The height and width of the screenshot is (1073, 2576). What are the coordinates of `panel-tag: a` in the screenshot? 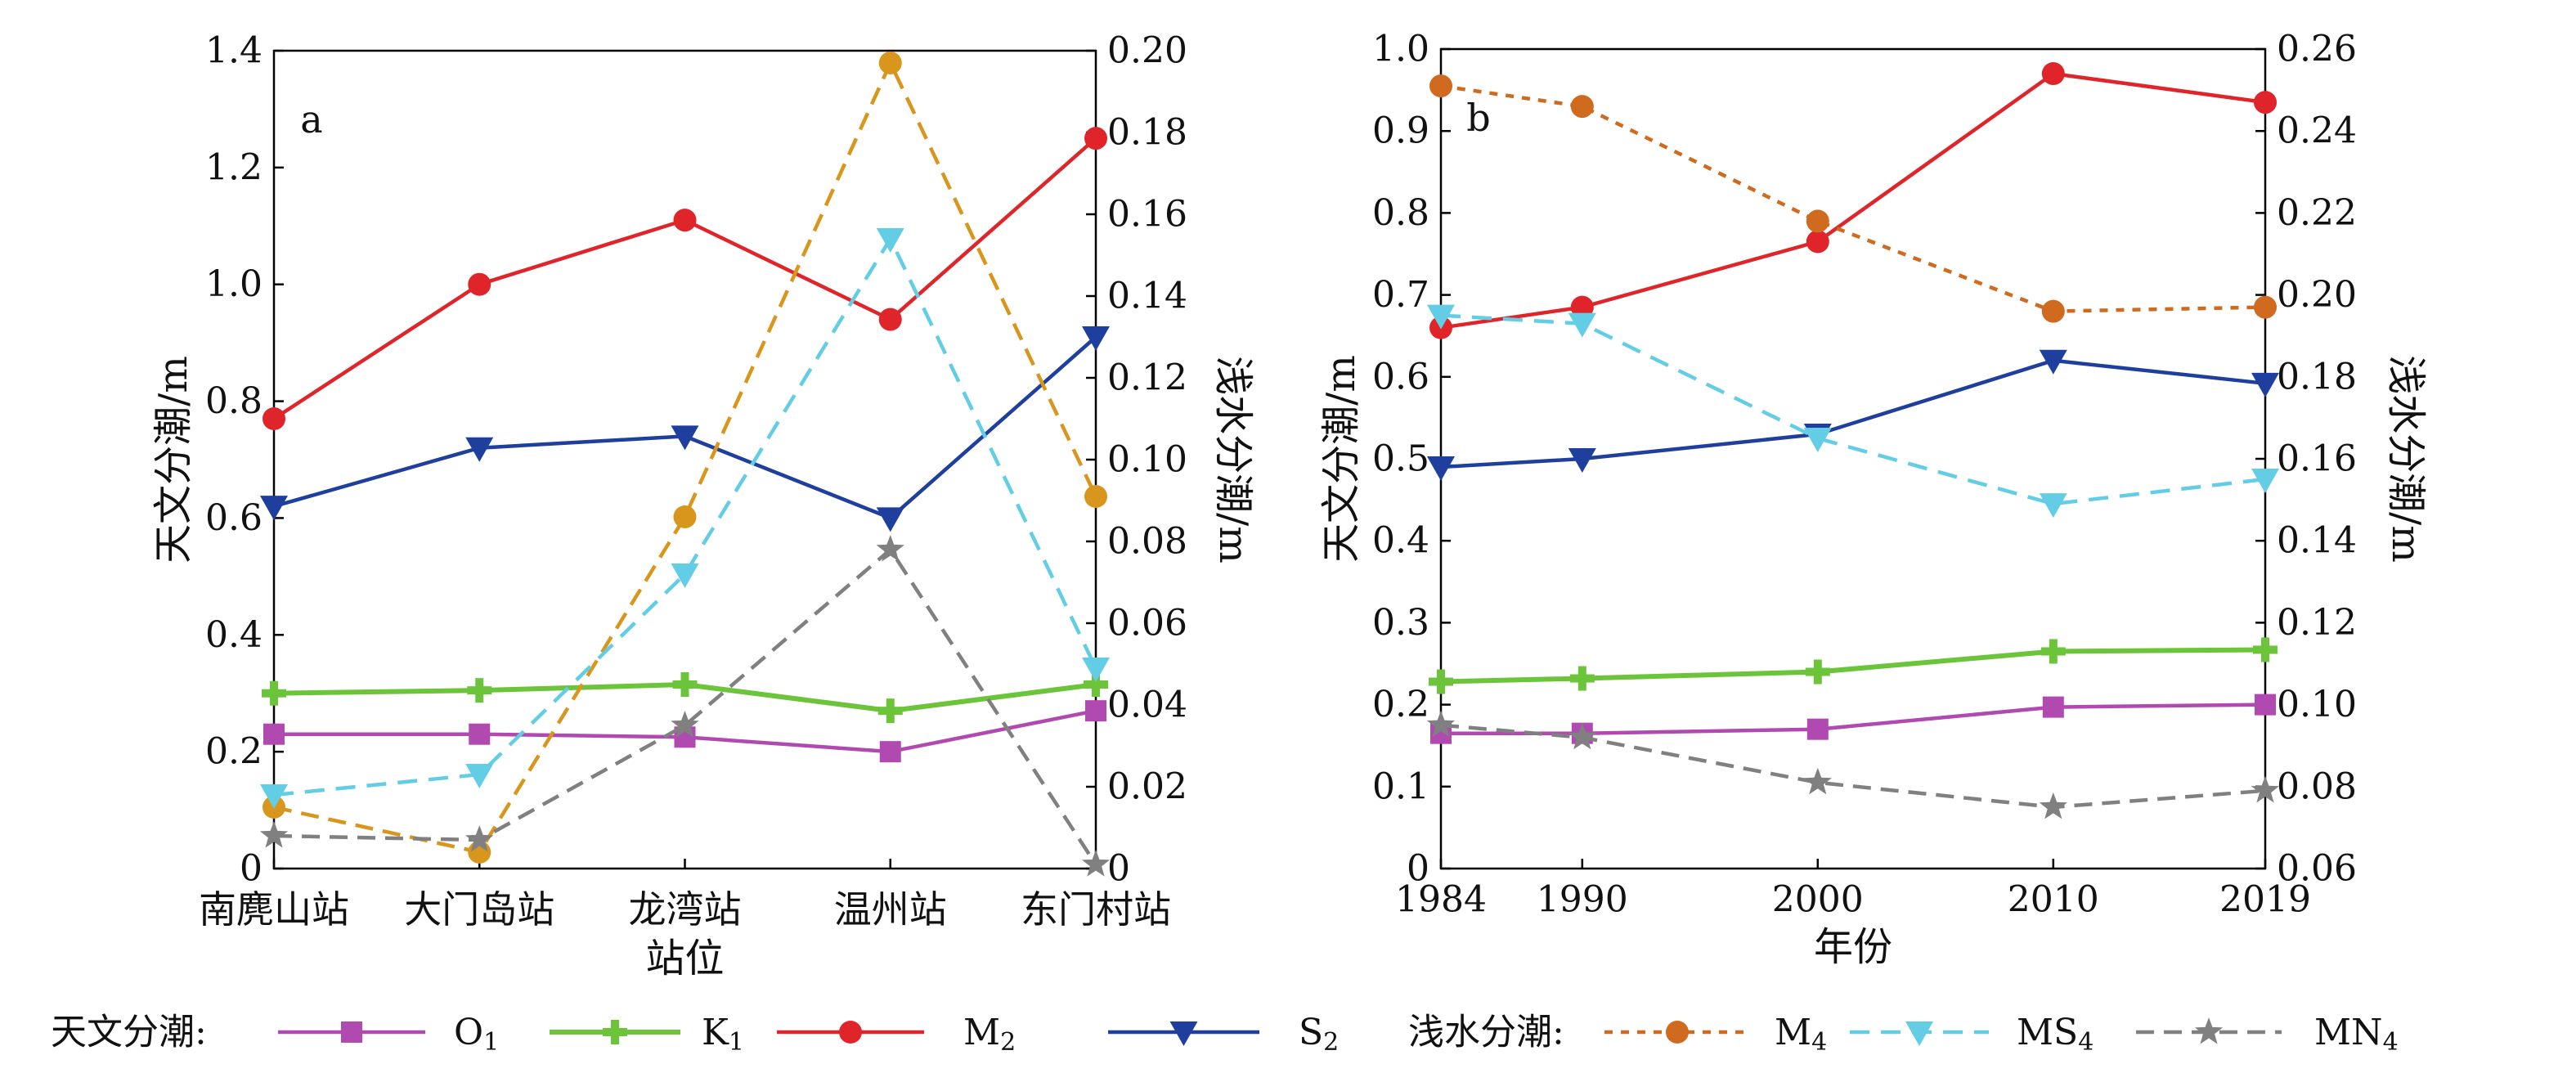 It's located at (311, 119).